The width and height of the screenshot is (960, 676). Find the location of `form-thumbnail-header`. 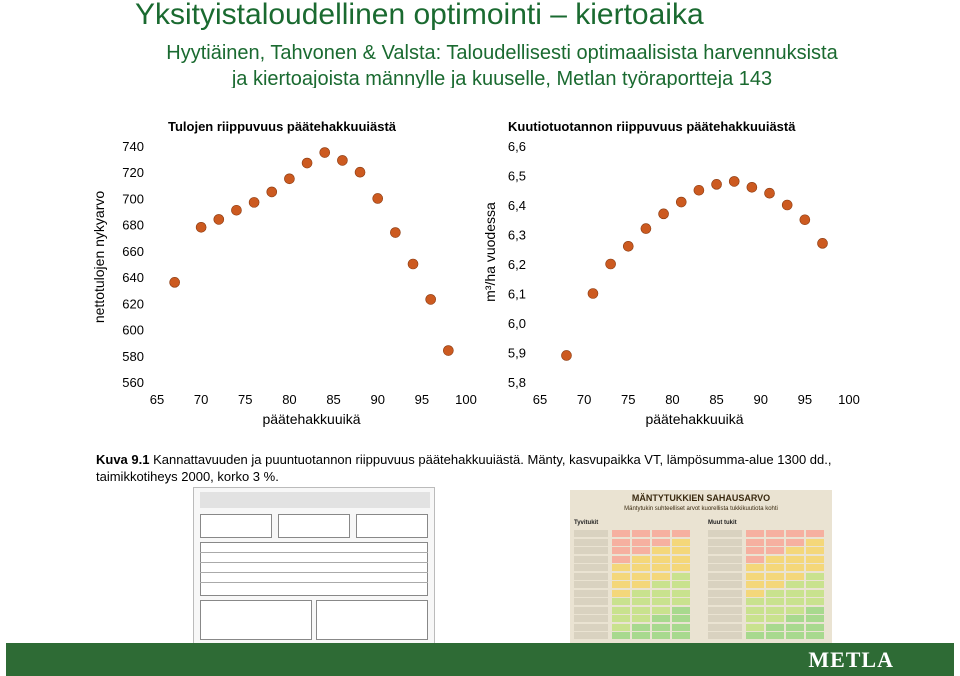

form-thumbnail-header is located at coordinates (315, 500).